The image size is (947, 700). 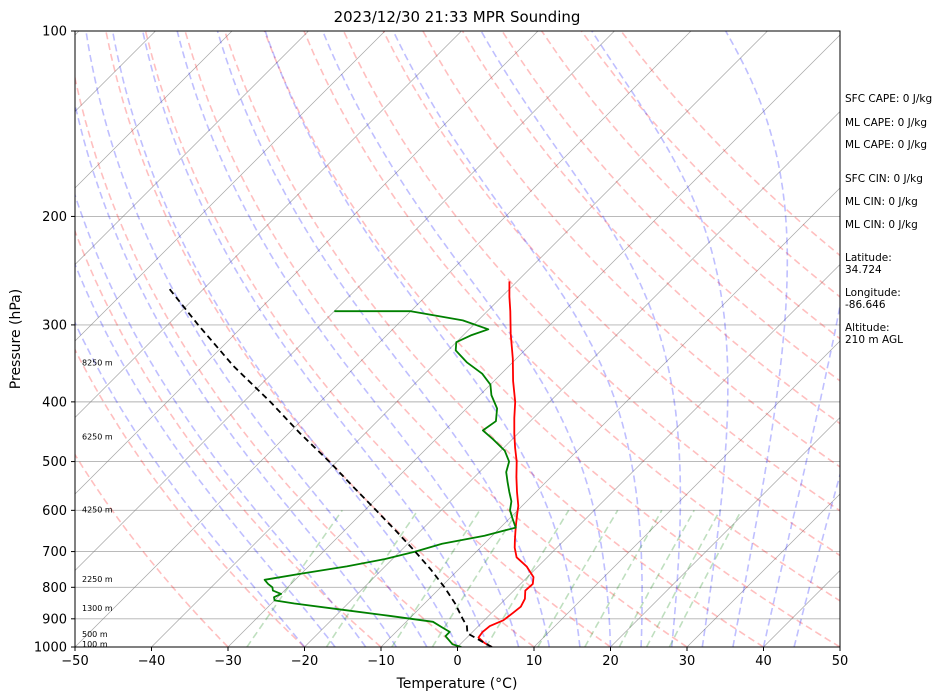 What do you see at coordinates (54, 325) in the screenshot?
I see `y-tick-label: 300` at bounding box center [54, 325].